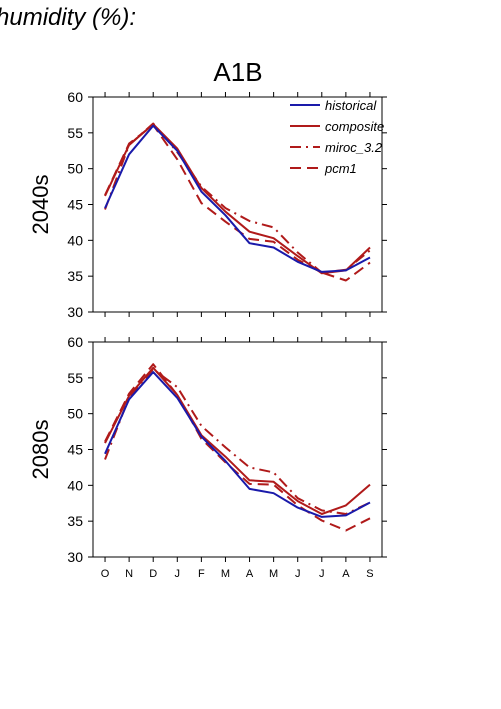 The height and width of the screenshot is (709, 501). I want to click on legend-label-miroc_3.2: miroc_3.2, so click(354, 147).